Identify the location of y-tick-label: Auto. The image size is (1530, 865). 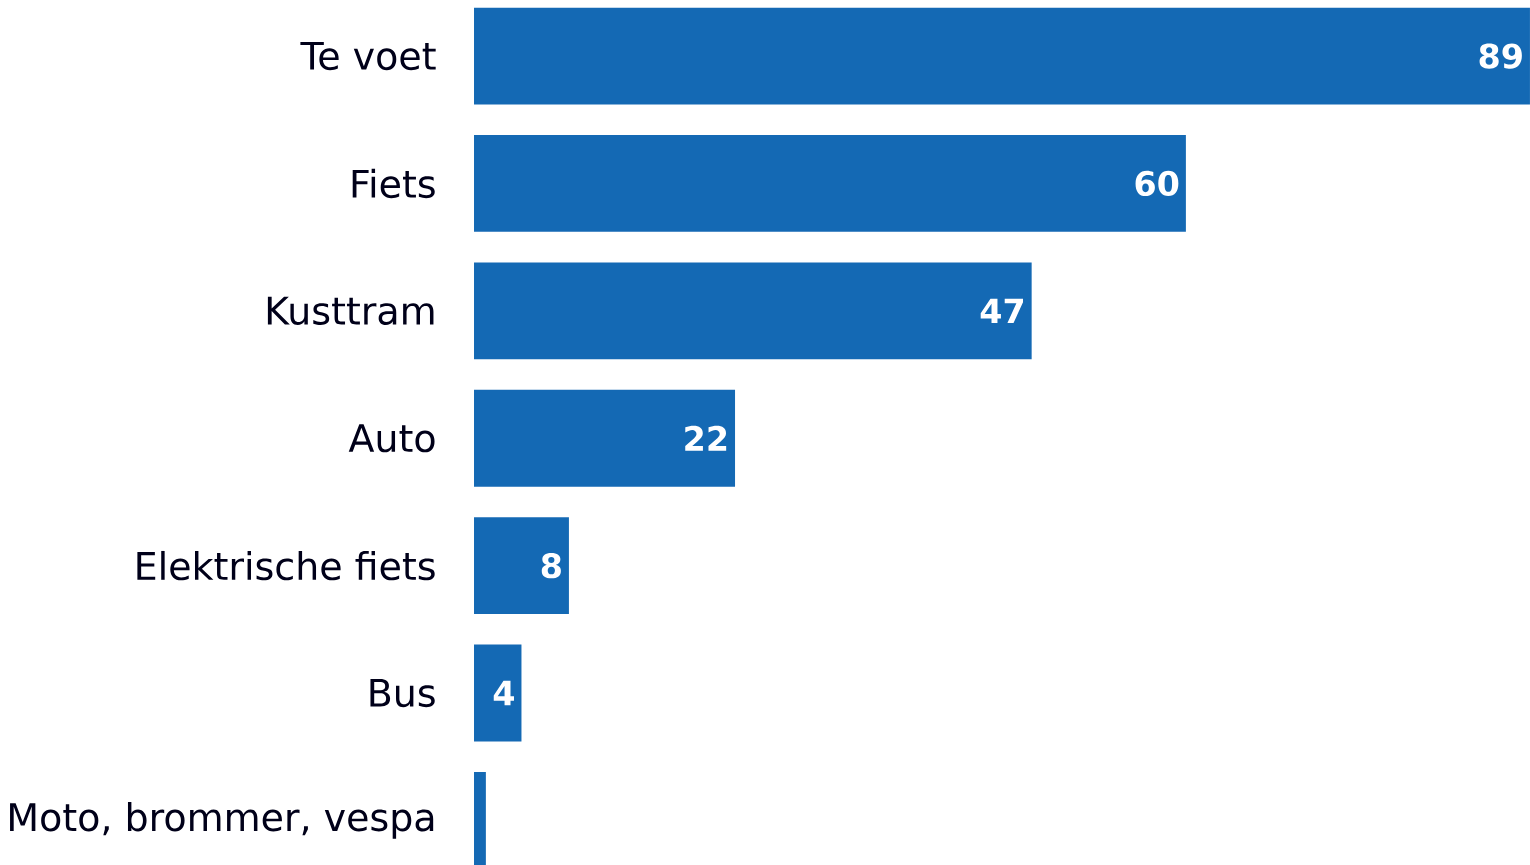
(391, 438).